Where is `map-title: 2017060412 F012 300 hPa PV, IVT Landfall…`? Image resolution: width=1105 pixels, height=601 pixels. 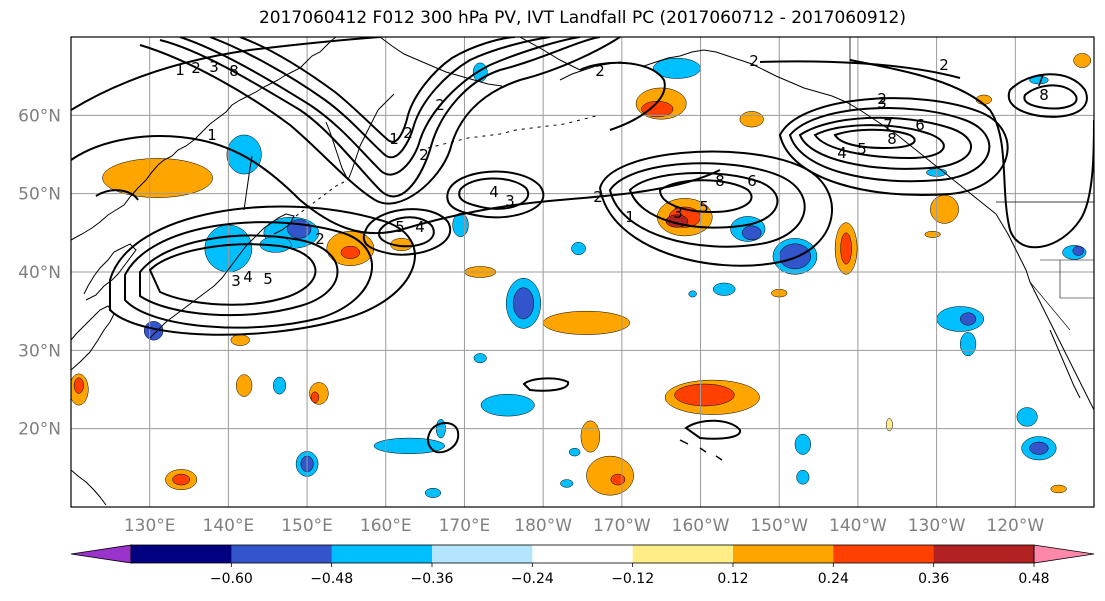
map-title: 2017060412 F012 300 hPa PV, IVT Landfall… is located at coordinates (582, 18).